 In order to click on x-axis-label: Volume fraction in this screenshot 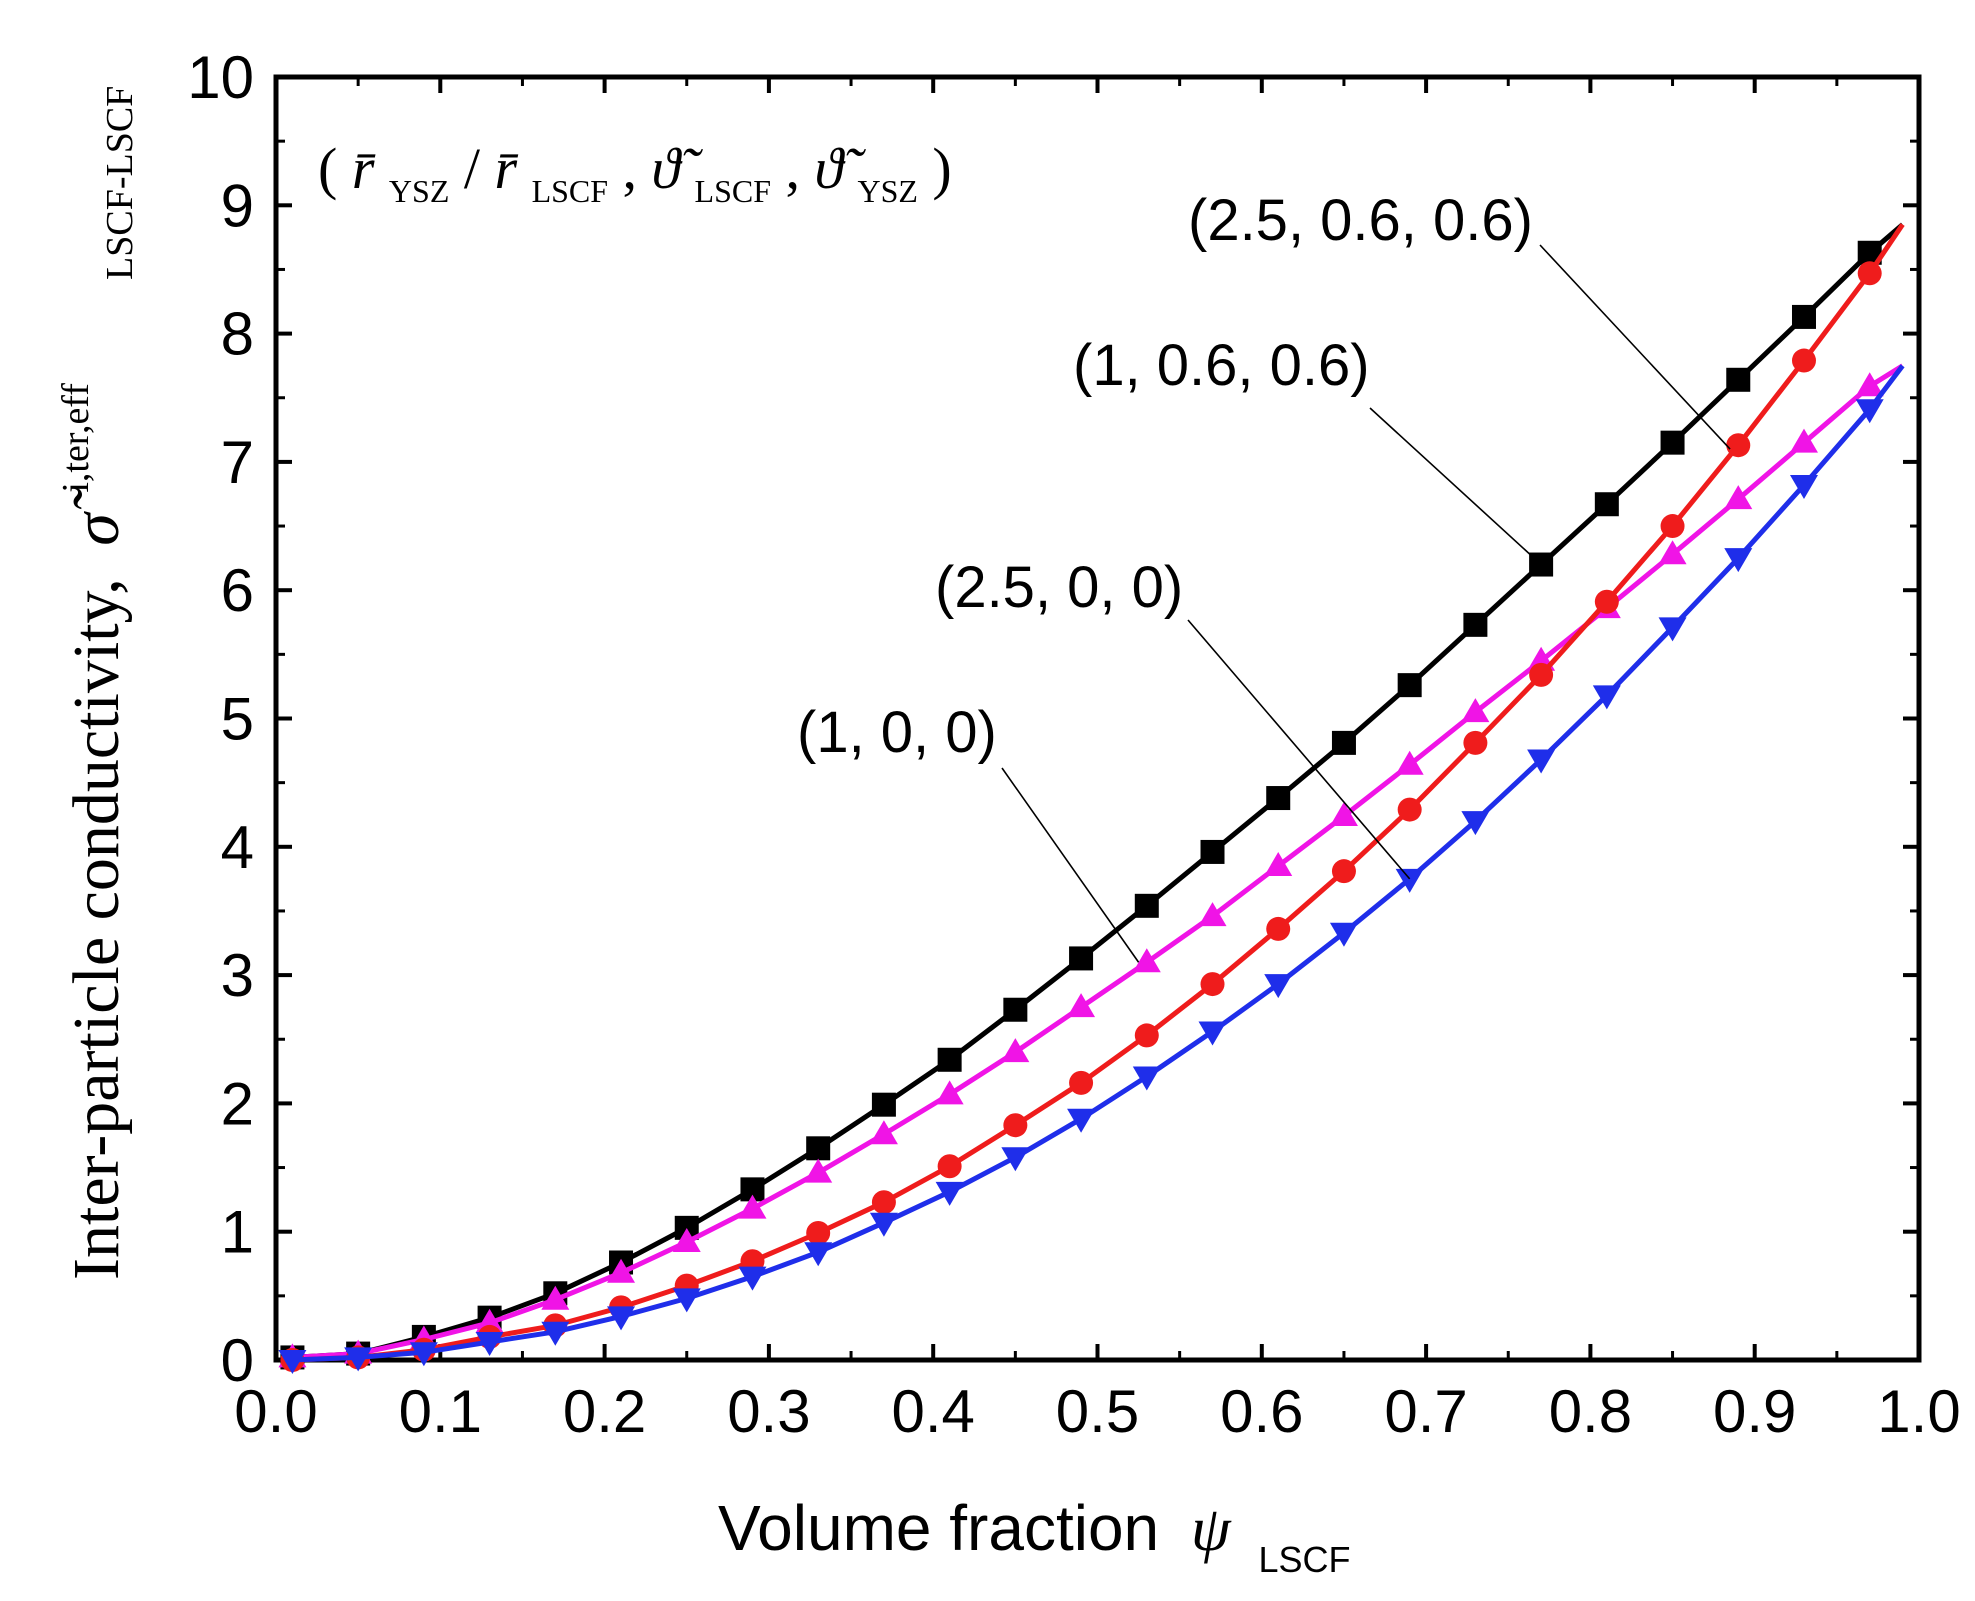, I will do `click(938, 1528)`.